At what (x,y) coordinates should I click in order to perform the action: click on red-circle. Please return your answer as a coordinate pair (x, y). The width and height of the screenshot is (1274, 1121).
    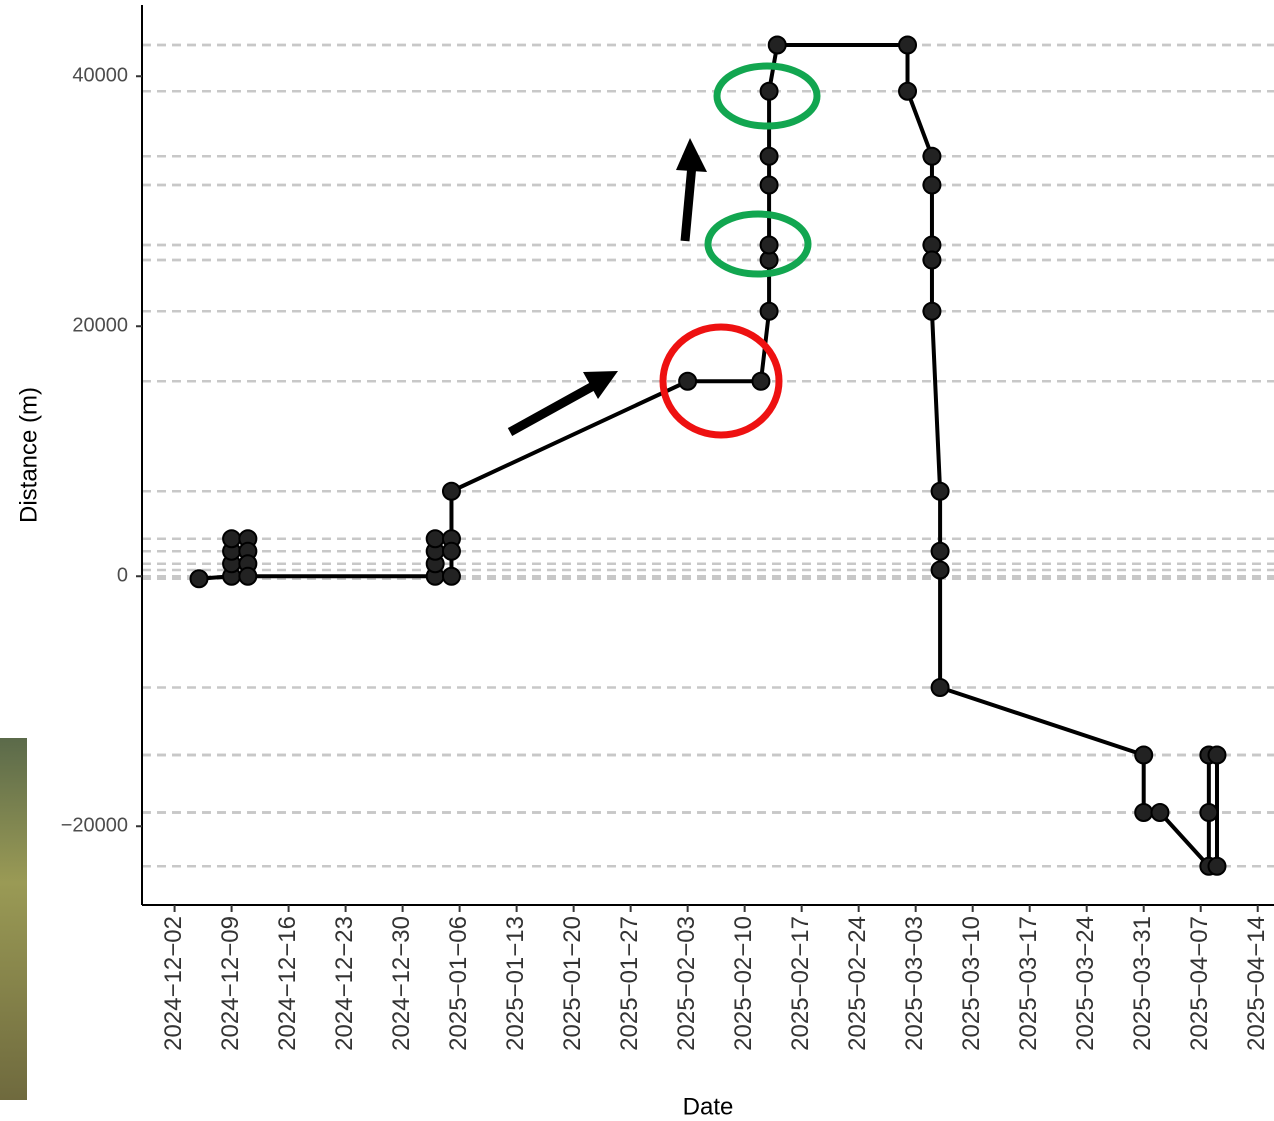
    Looking at the image, I should click on (721, 381).